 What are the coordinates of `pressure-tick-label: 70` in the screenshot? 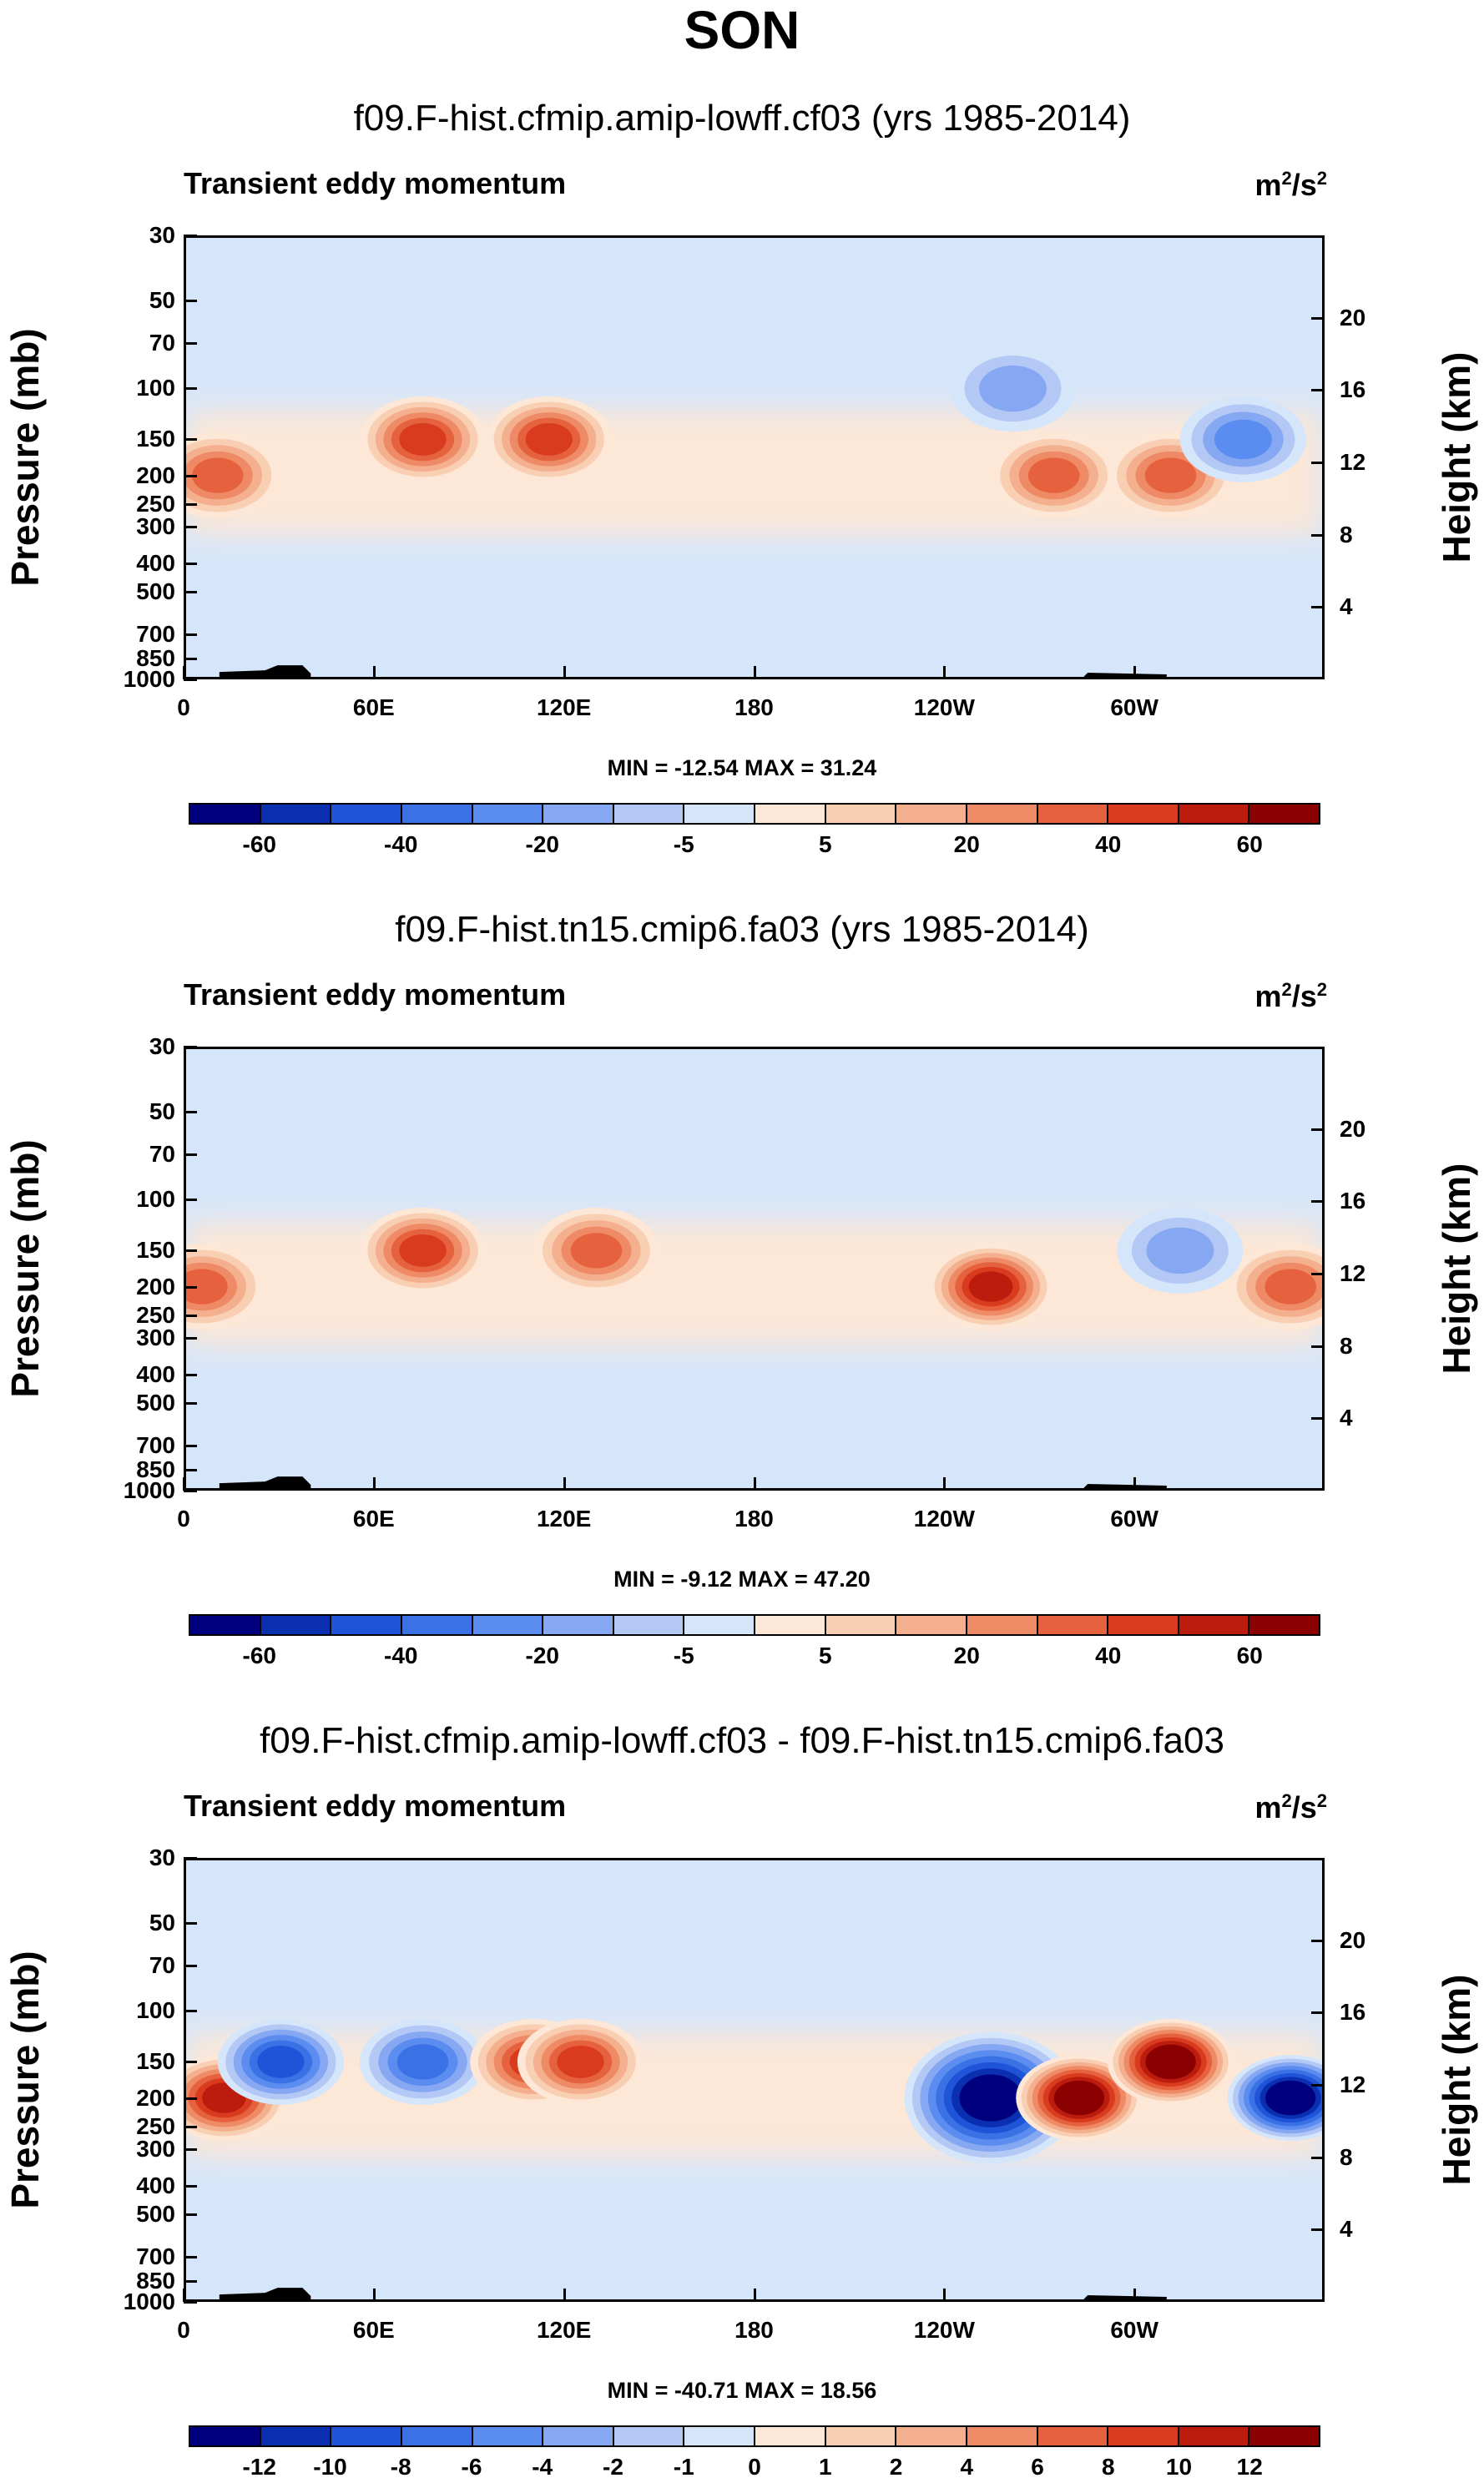 It's located at (162, 343).